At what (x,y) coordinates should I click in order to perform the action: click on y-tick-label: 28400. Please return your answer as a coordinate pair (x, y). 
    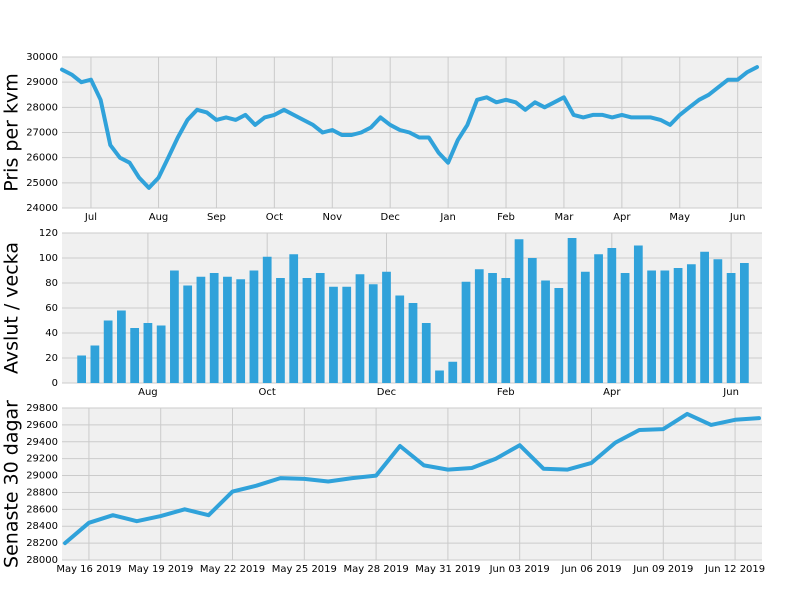
    Looking at the image, I should click on (42, 526).